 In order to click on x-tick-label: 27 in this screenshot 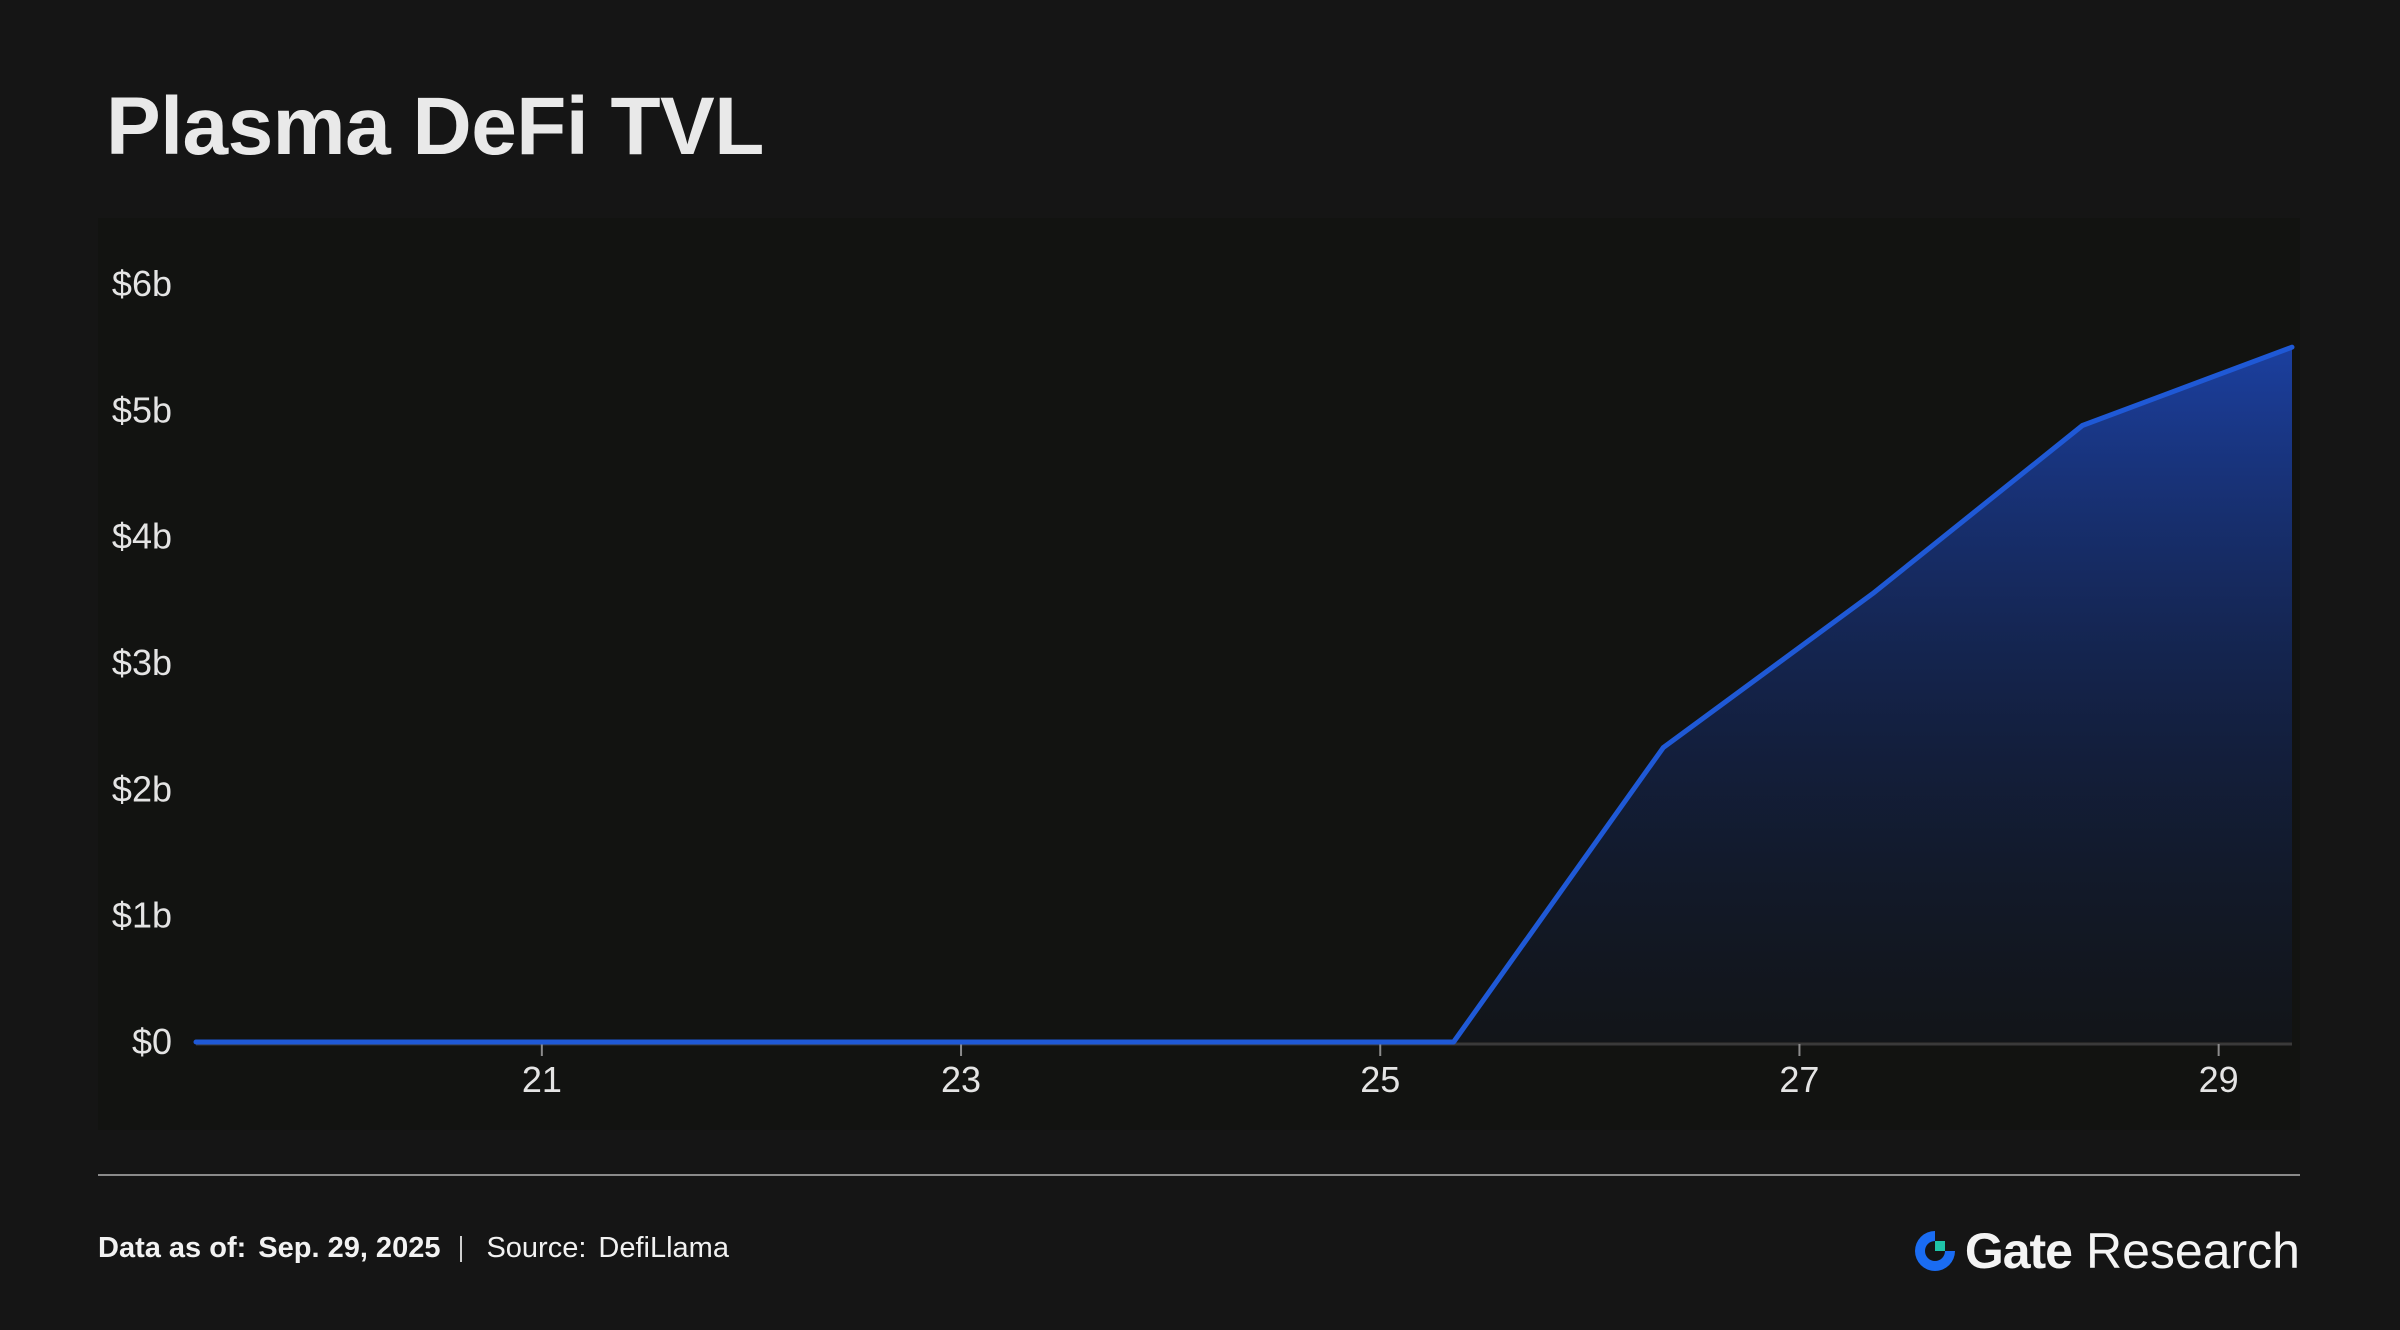, I will do `click(1799, 1079)`.